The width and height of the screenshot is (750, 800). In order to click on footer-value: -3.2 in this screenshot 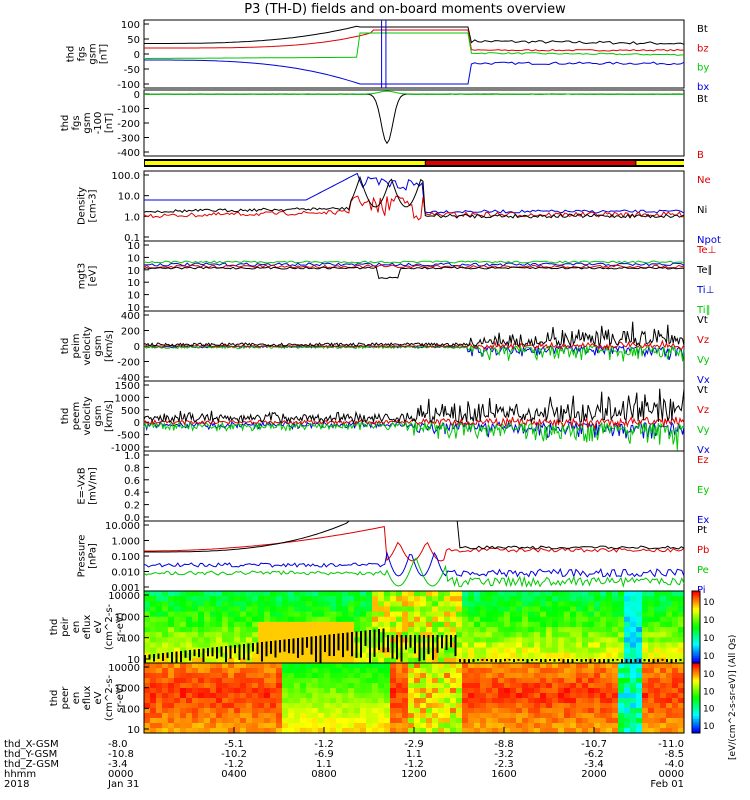, I will do `click(504, 754)`.